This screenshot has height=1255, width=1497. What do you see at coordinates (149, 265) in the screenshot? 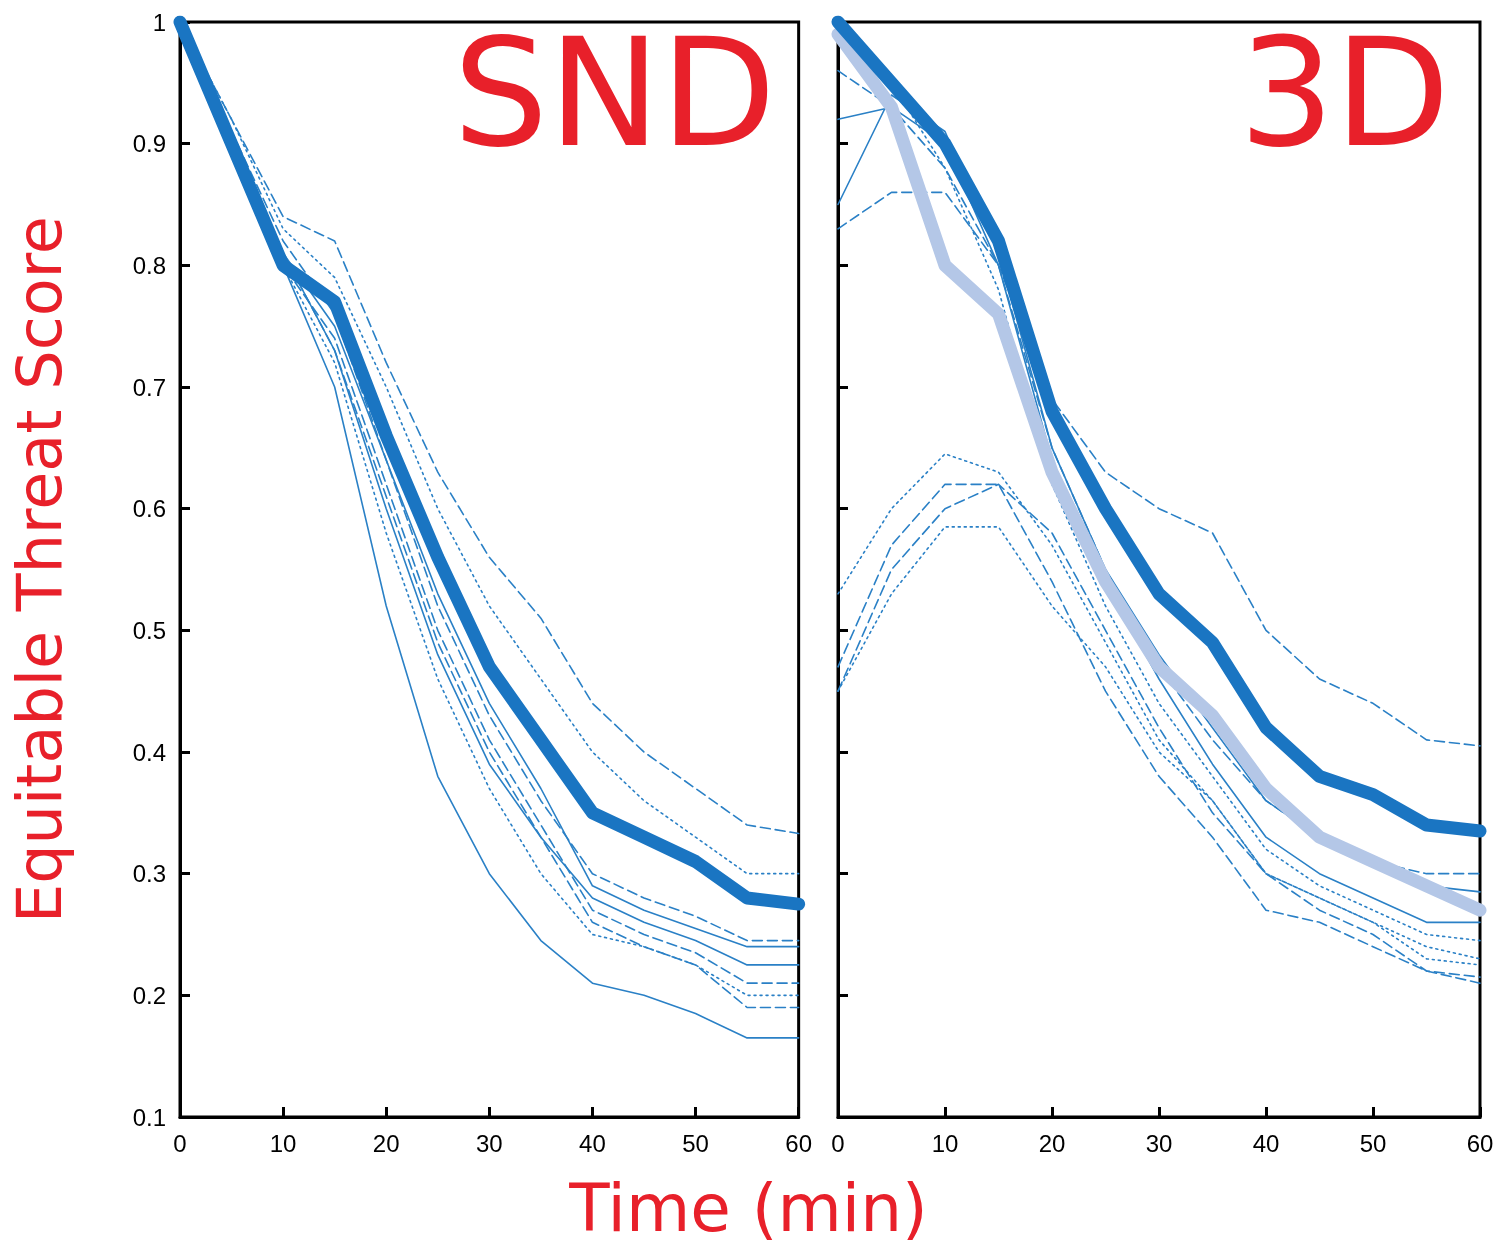
I see `y-tick-label: 0.8` at bounding box center [149, 265].